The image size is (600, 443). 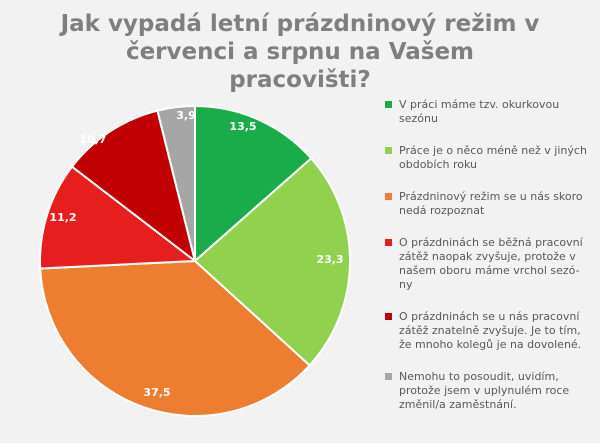 I want to click on legend-item: V práci máme tzv. okurkovou sezónu, so click(x=491, y=112).